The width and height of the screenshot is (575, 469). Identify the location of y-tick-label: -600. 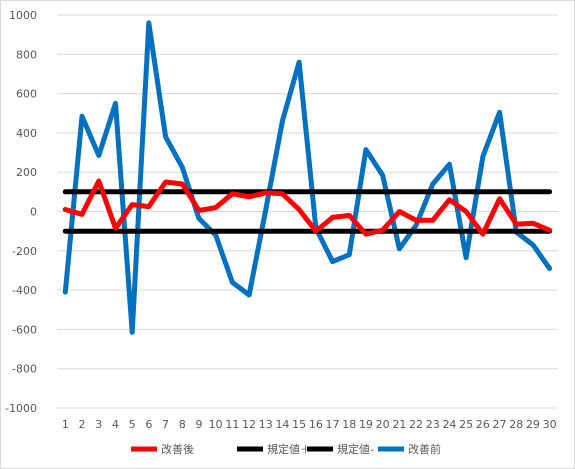
(24, 329).